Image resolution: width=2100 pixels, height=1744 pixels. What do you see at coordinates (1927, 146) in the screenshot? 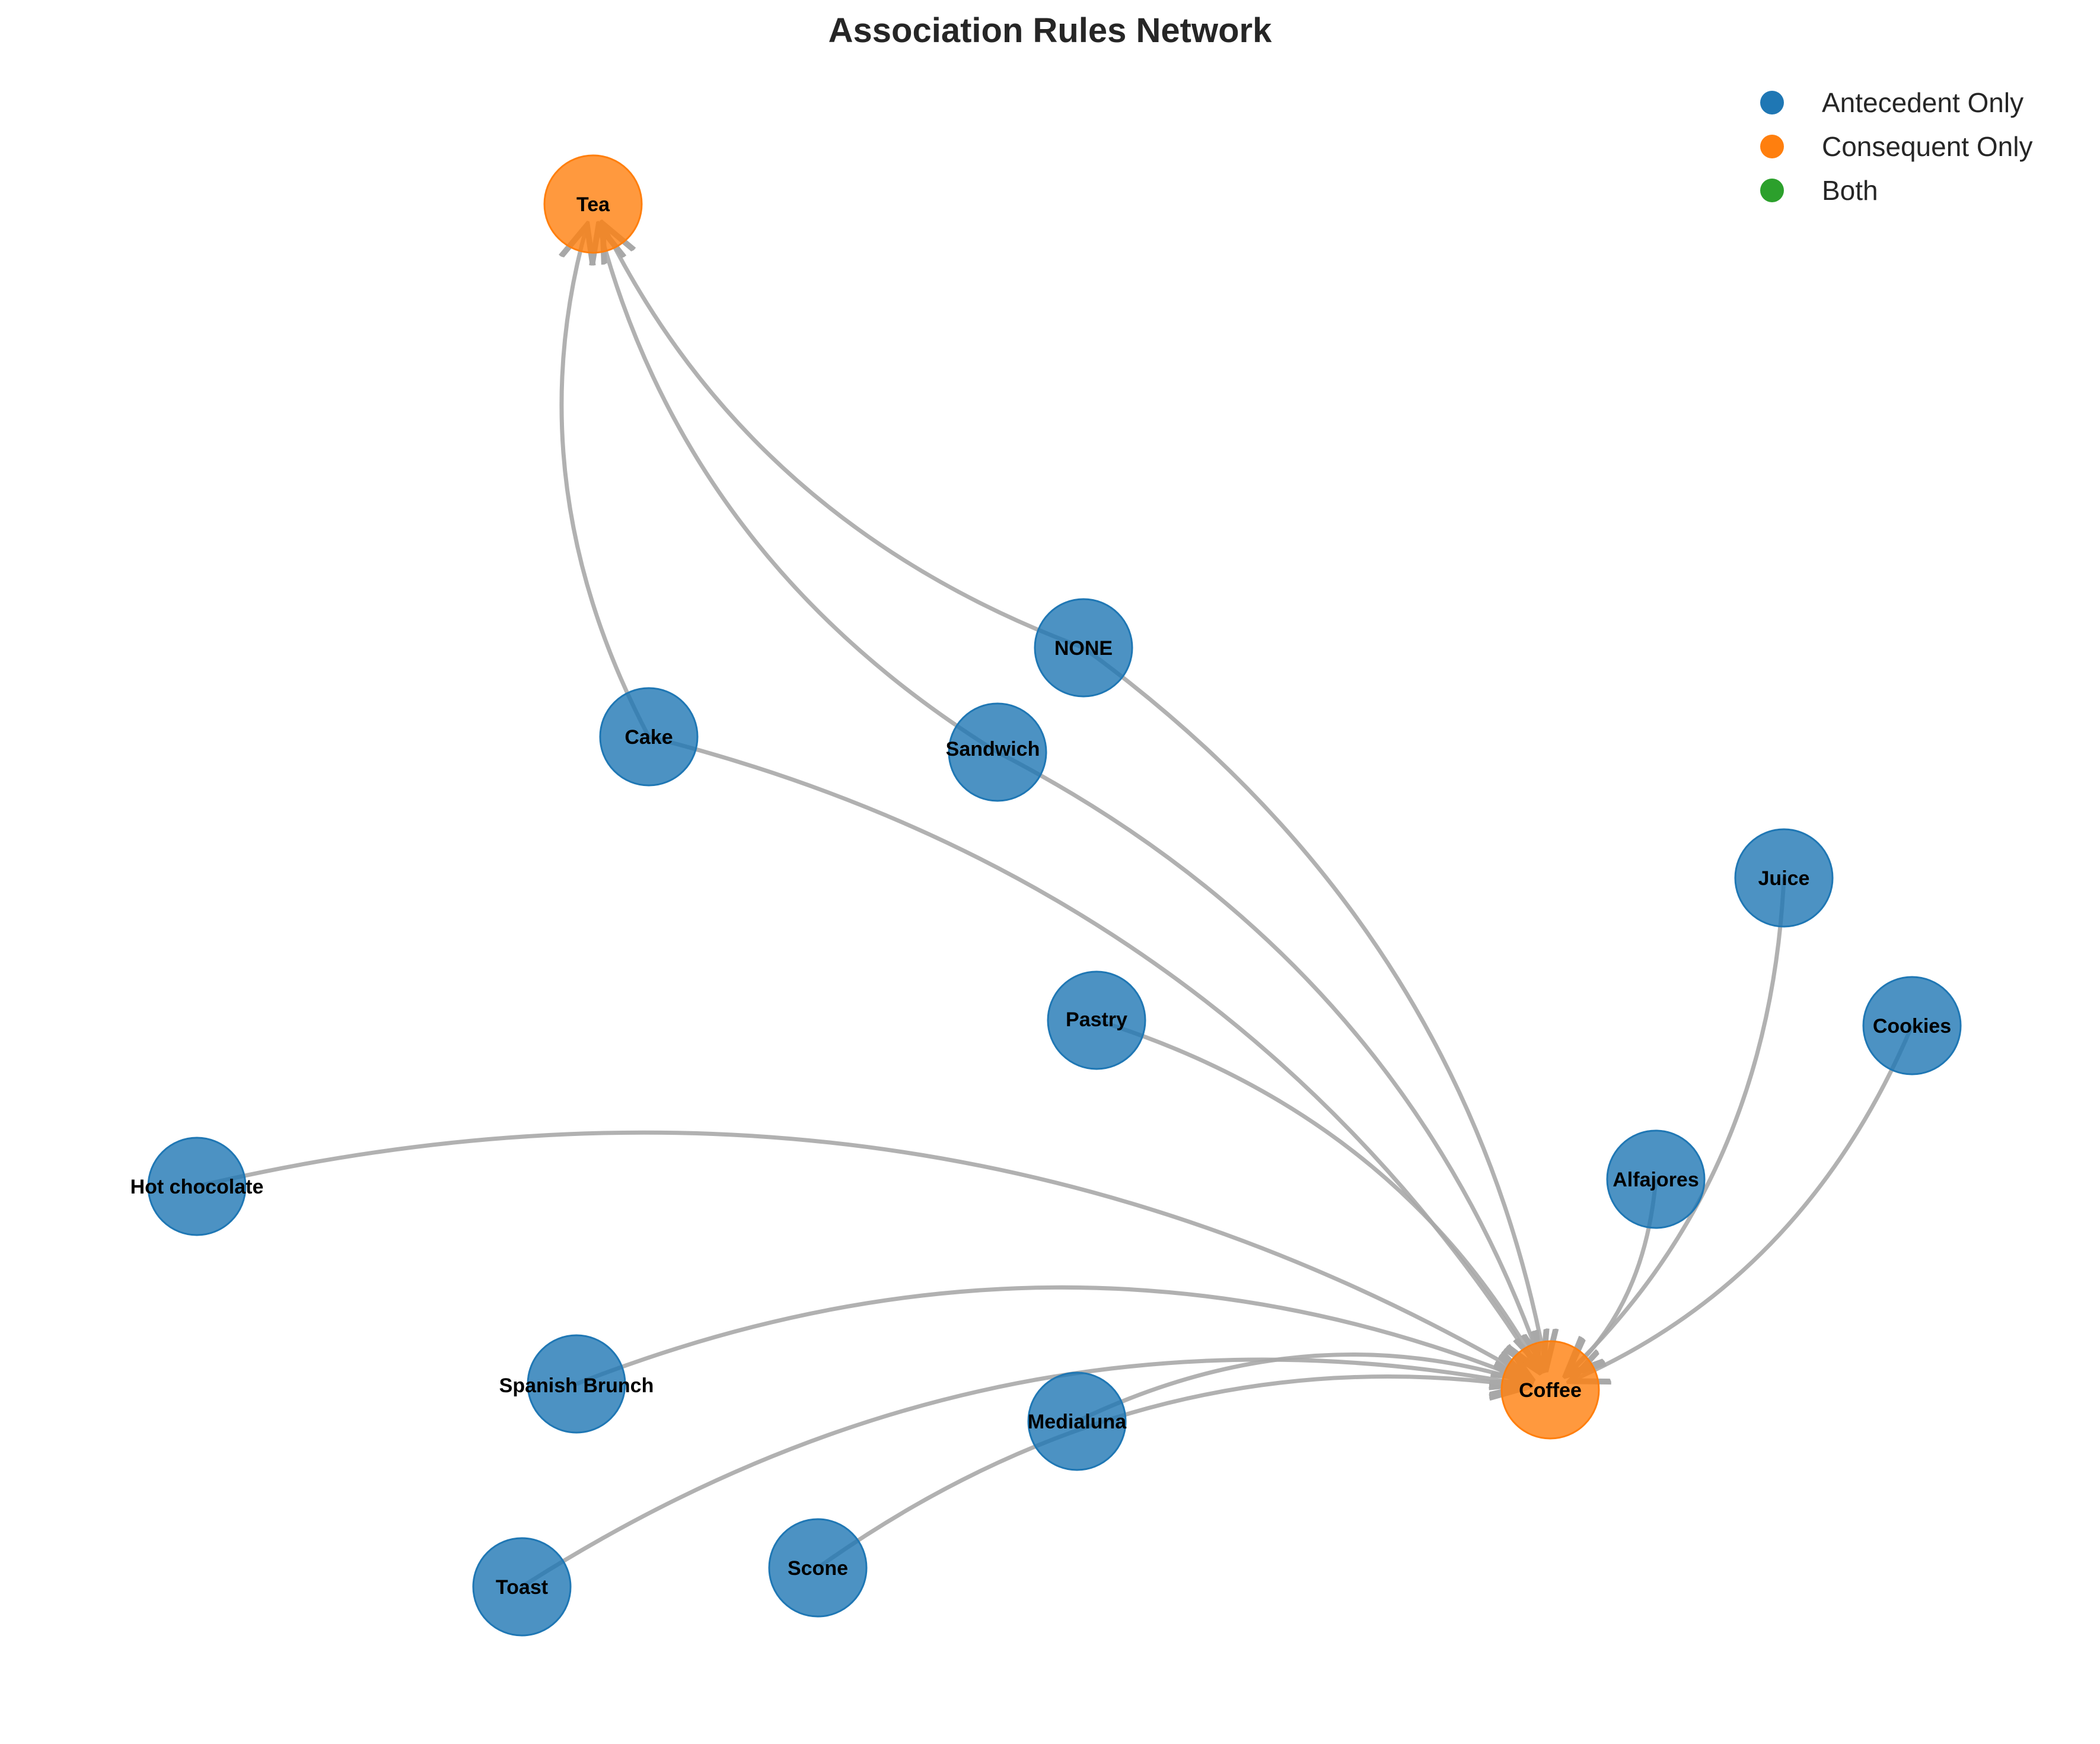
I see `legend-label-consequent: Consequent Only` at bounding box center [1927, 146].